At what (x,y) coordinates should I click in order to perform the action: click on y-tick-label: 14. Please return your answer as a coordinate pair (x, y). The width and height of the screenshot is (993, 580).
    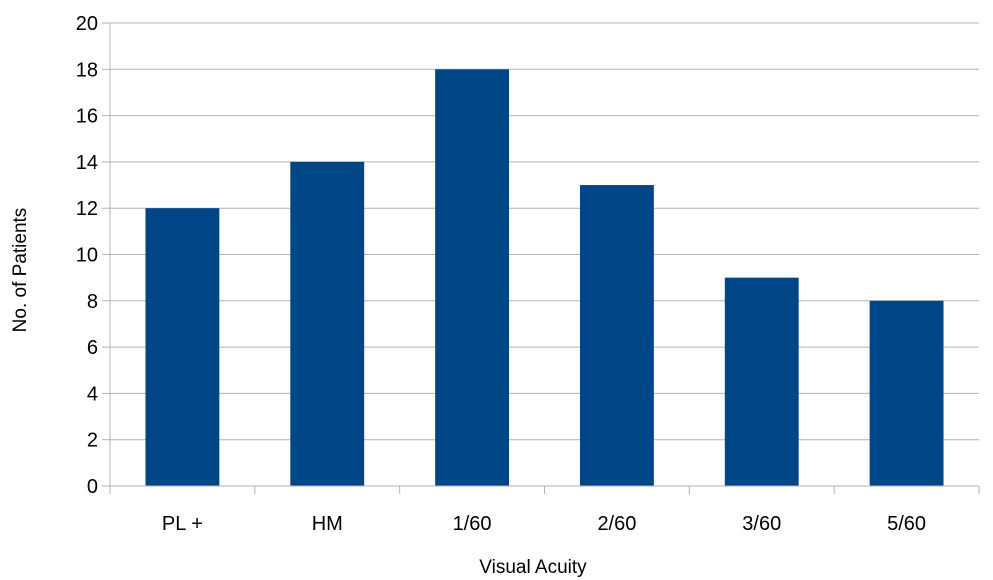
    Looking at the image, I should click on (87, 163).